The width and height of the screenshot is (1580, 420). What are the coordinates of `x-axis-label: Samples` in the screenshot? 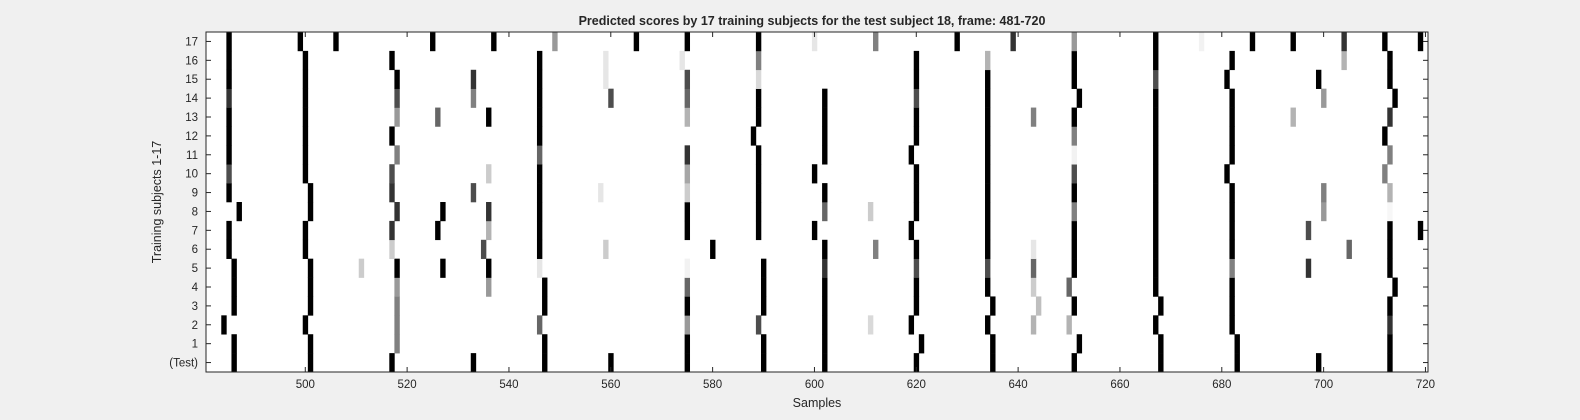 It's located at (817, 403).